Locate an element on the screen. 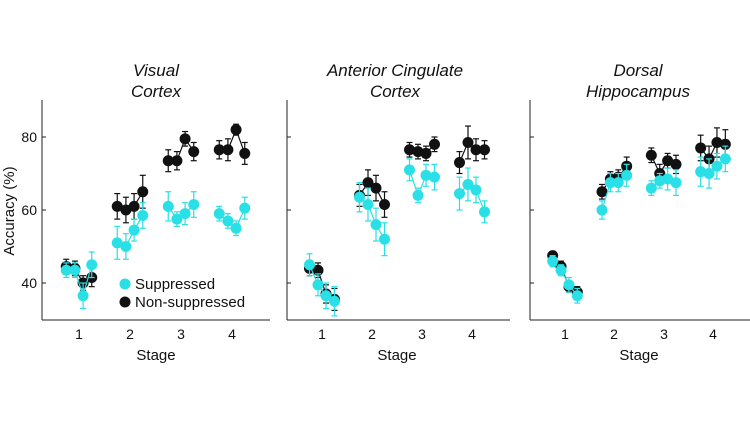 This screenshot has width=750, height=423. y-axis: 80 60 40 is located at coordinates (33, 210).